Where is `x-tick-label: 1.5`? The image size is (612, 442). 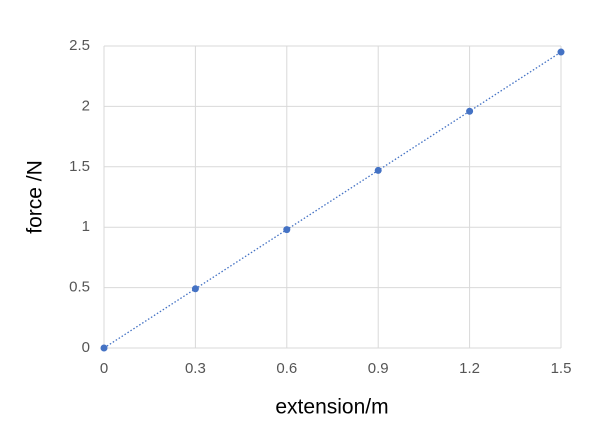 x-tick-label: 1.5 is located at coordinates (561, 368).